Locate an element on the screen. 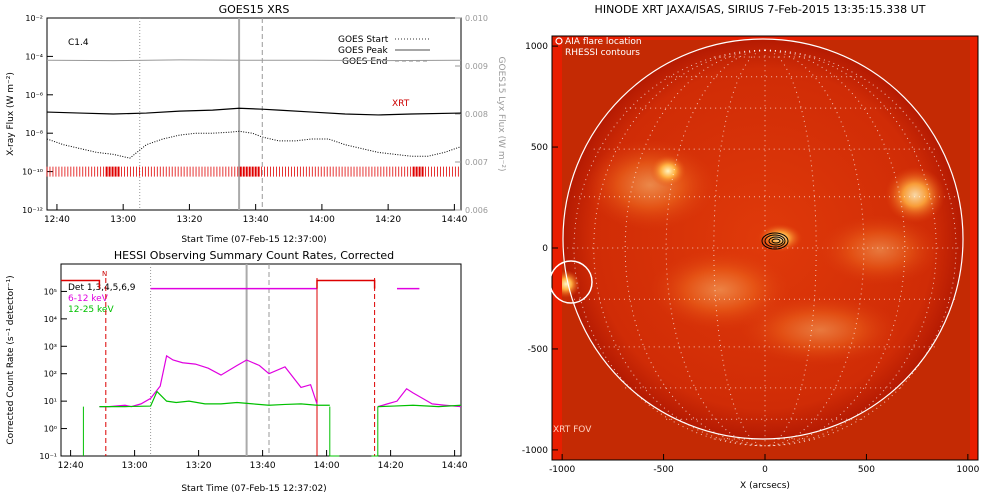 The width and height of the screenshot is (1000, 500). sun-x-tick-label: -500 is located at coordinates (663, 470).